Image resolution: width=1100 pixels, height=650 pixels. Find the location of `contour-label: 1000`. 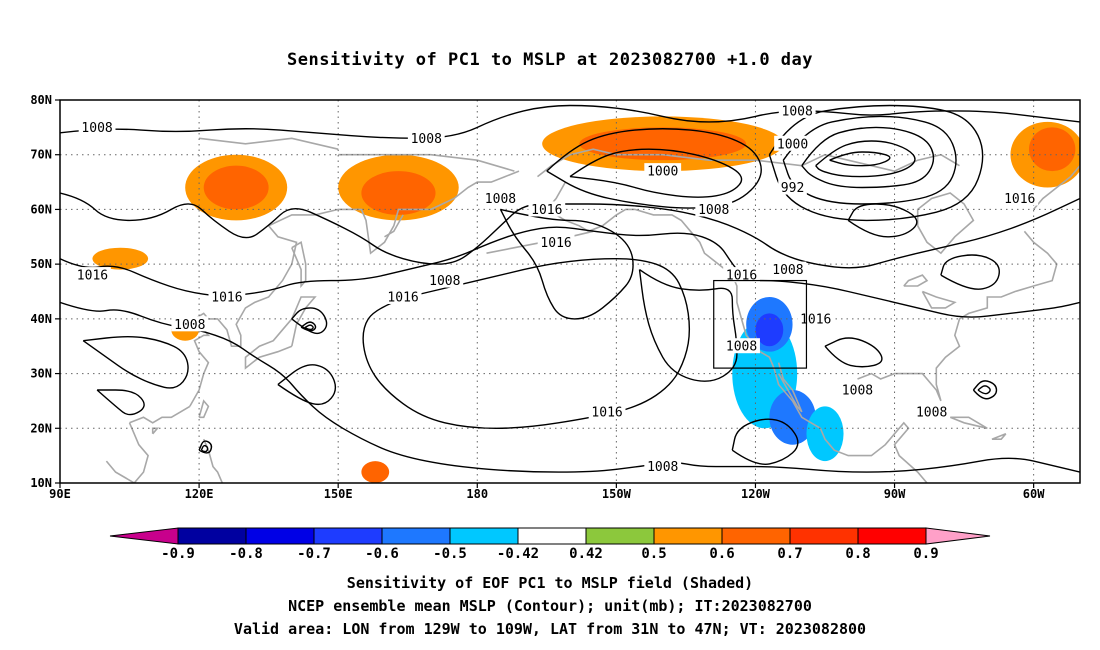

contour-label: 1000 is located at coordinates (662, 172).